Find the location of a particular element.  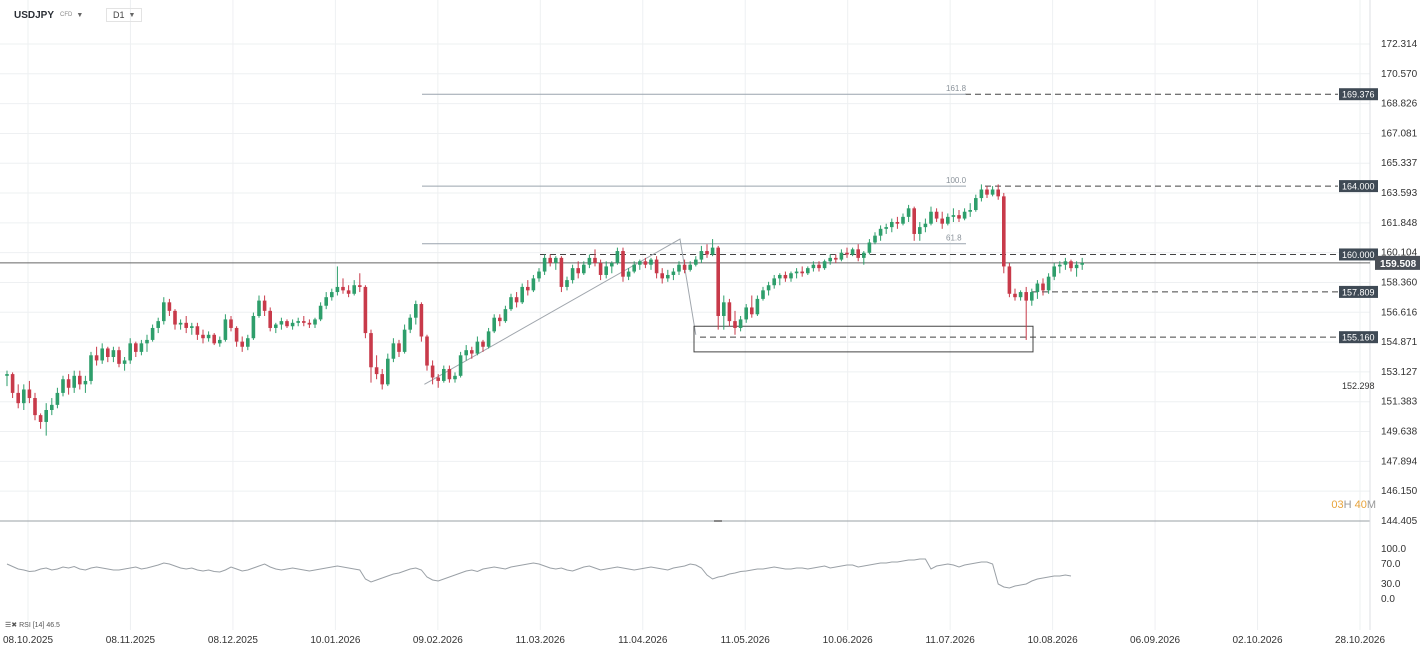

level-tag is located at coordinates (1358, 186).